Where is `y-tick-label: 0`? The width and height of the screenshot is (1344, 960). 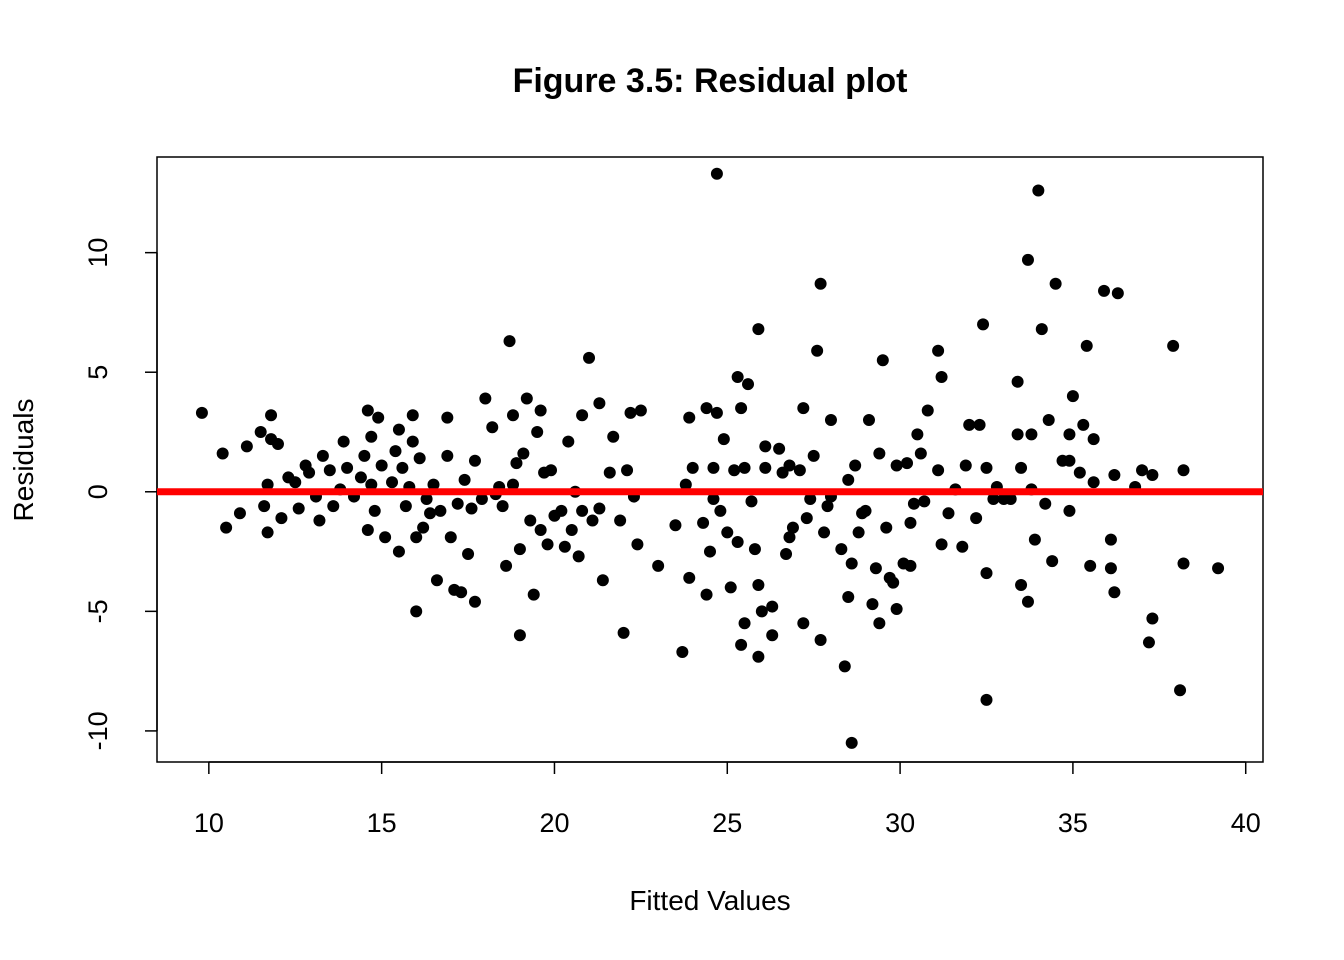 y-tick-label: 0 is located at coordinates (98, 491).